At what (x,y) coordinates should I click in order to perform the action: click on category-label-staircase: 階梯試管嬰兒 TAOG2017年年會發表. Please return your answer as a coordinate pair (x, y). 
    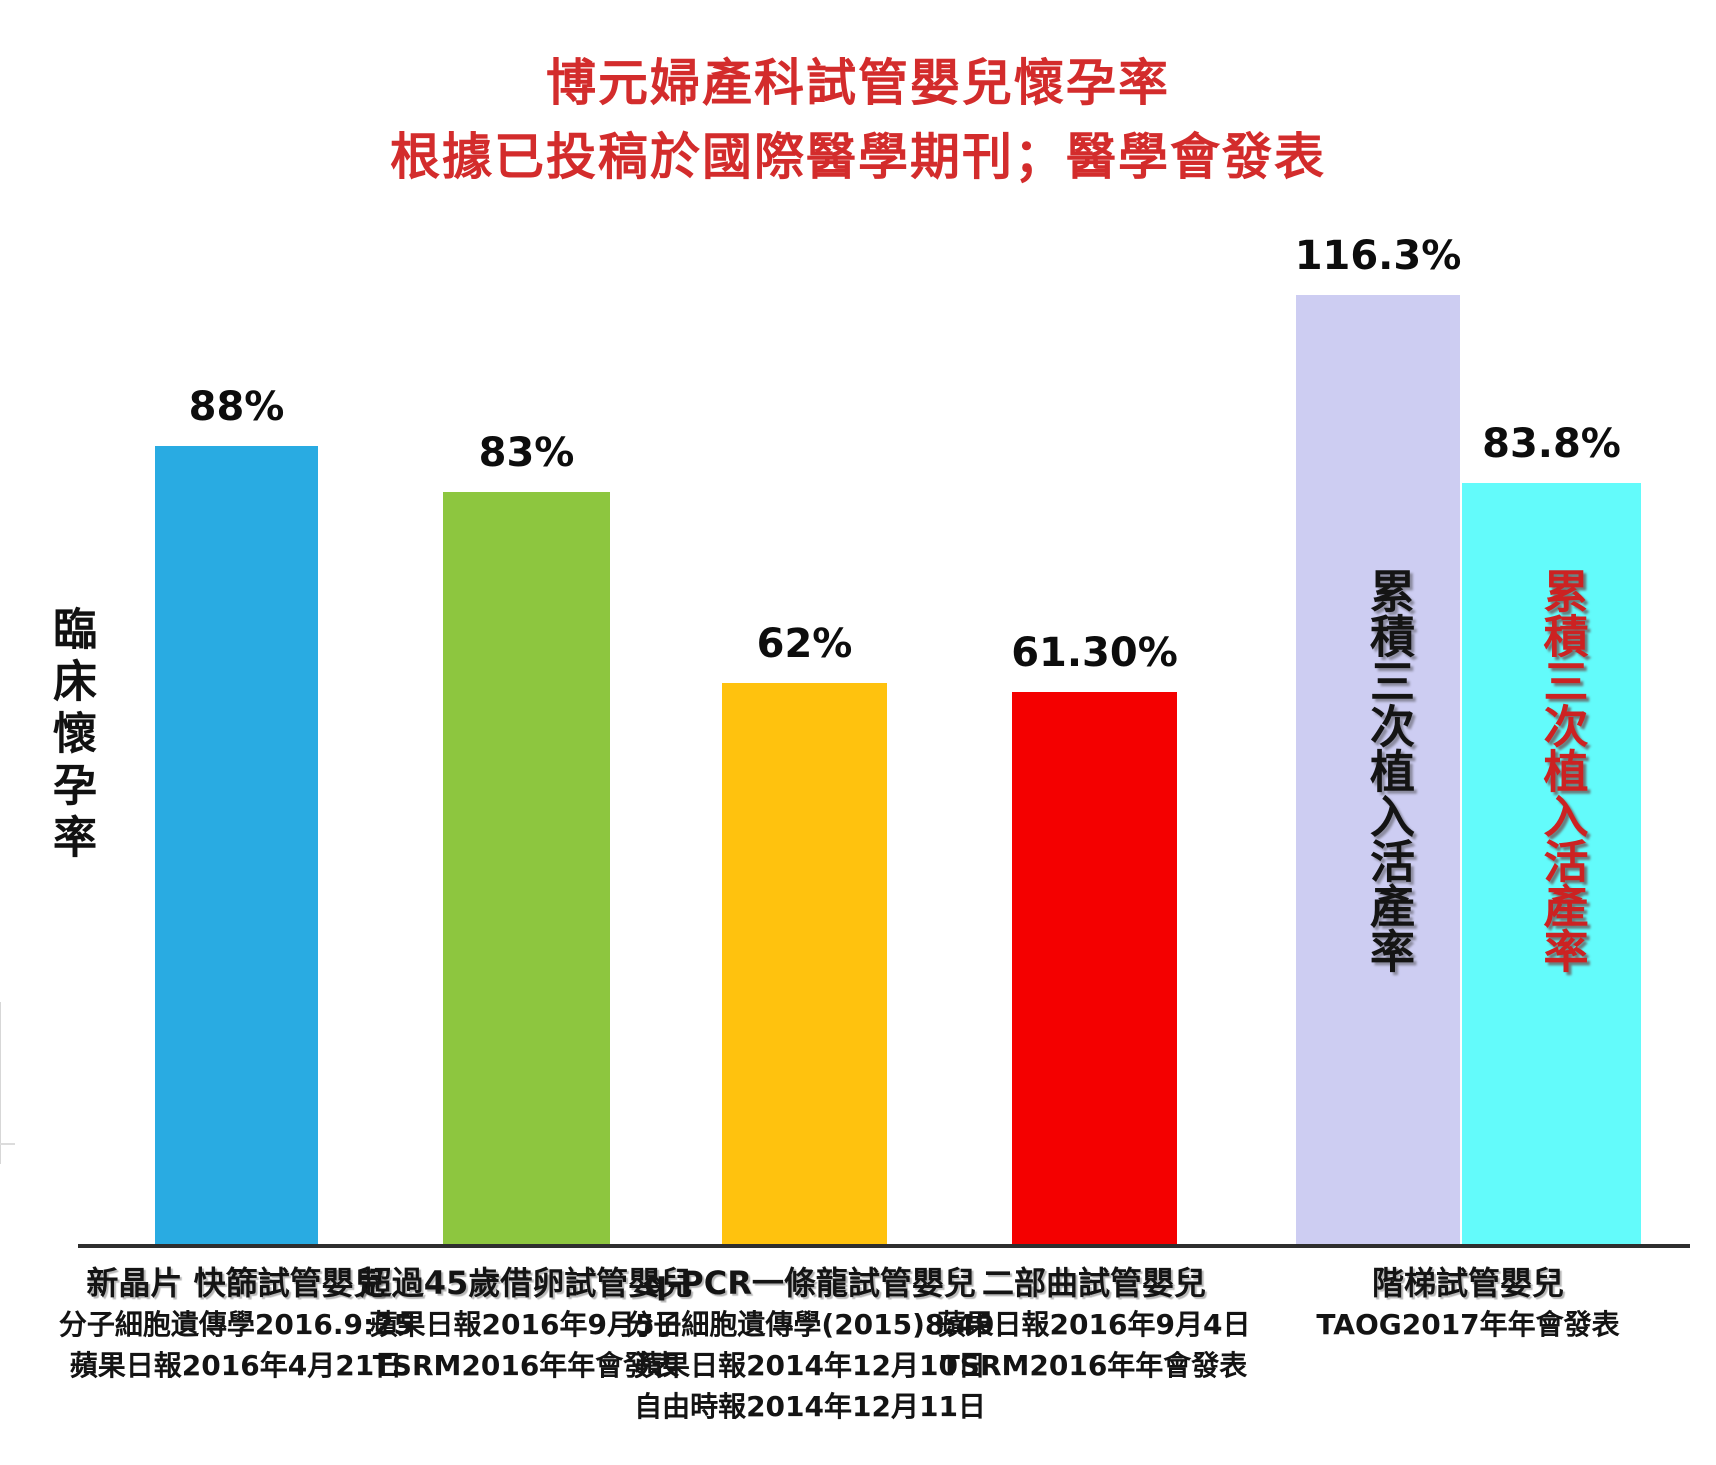
    Looking at the image, I should click on (1468, 1303).